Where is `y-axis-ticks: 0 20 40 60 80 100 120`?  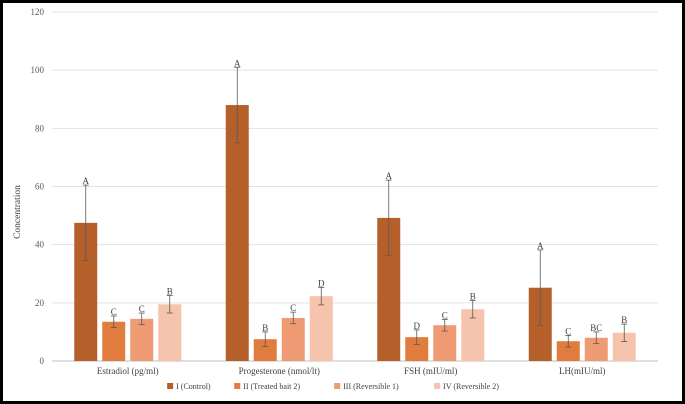 y-axis-ticks: 0 20 40 60 80 100 120 is located at coordinates (38, 186).